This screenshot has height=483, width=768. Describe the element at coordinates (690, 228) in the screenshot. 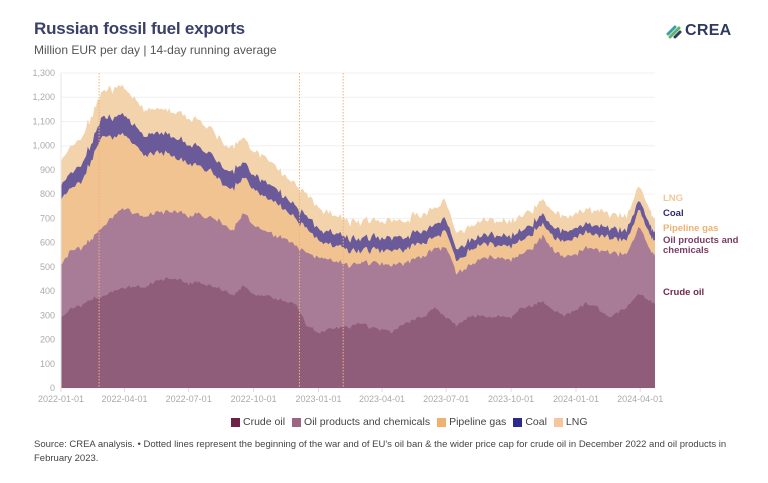

I see `series-label: Pipeline gas` at that location.